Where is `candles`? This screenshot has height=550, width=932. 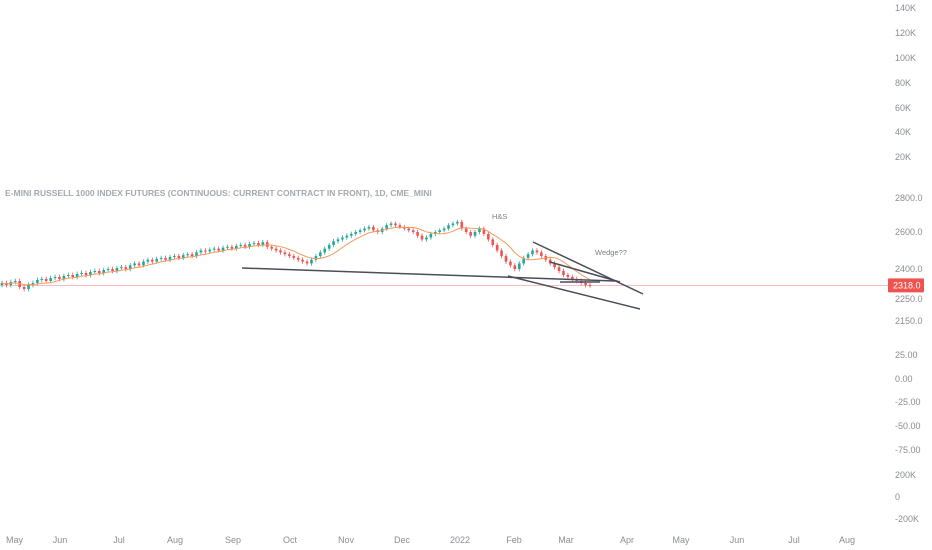
candles is located at coordinates (296, 255).